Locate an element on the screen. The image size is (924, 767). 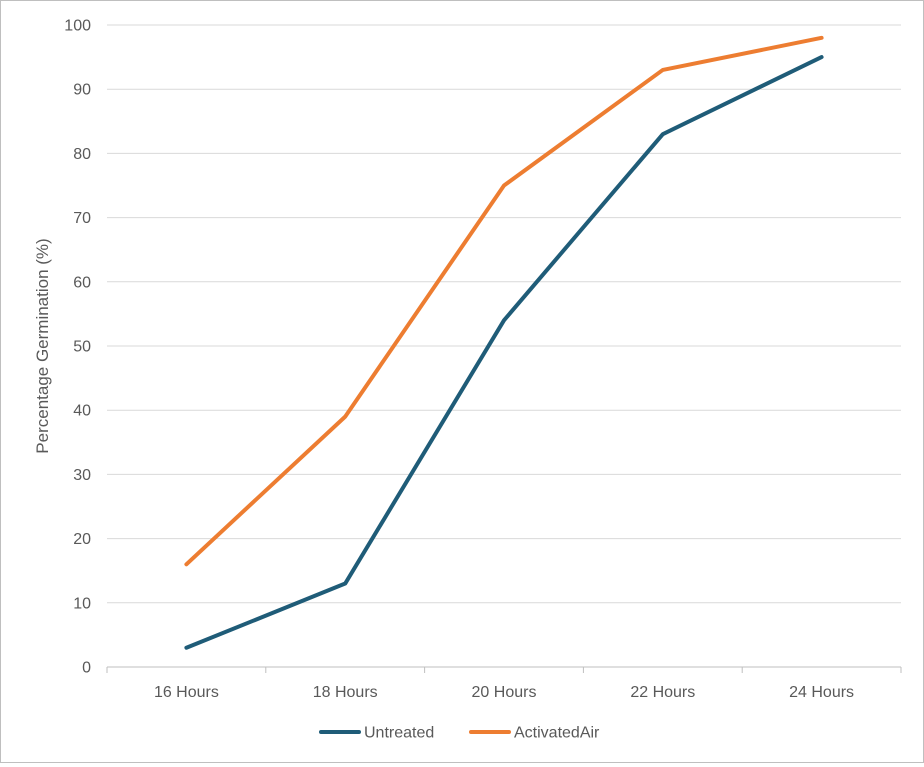
y-tick-label: 80 is located at coordinates (82, 154).